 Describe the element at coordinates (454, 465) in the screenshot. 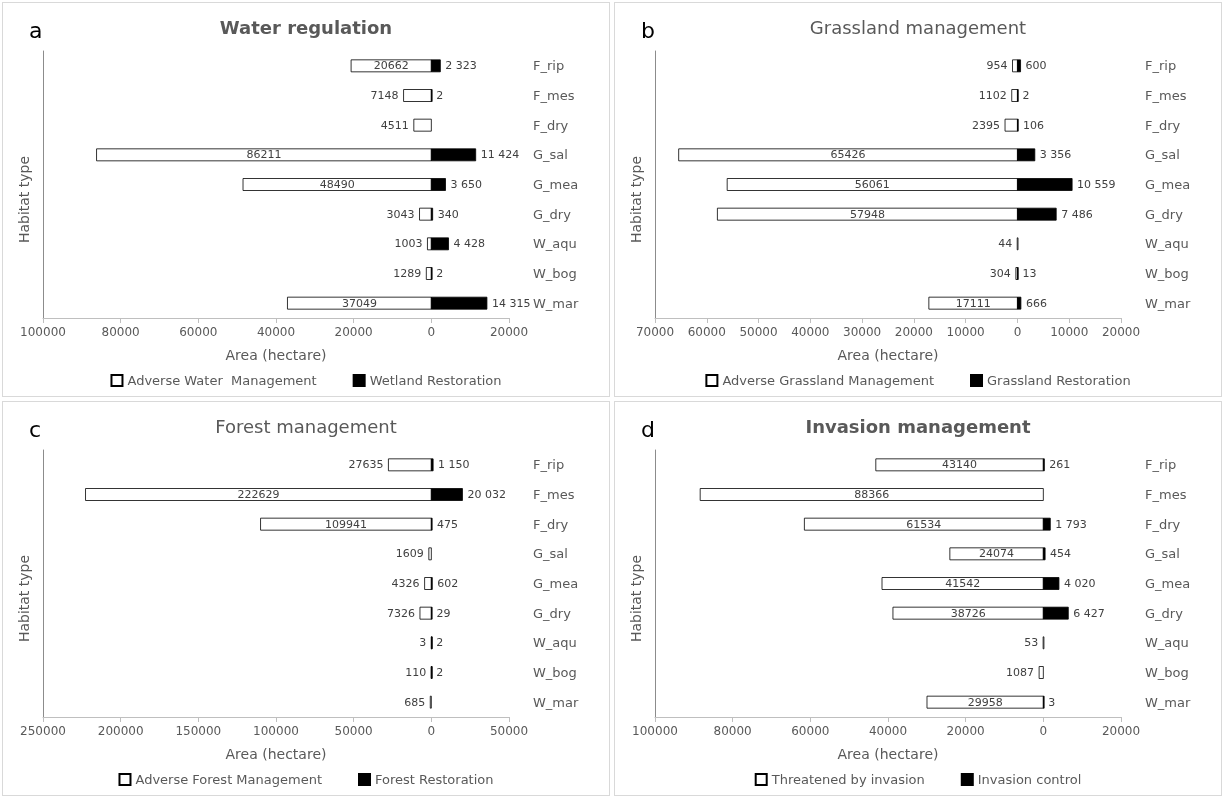

I see `data-label: 1 150` at that location.